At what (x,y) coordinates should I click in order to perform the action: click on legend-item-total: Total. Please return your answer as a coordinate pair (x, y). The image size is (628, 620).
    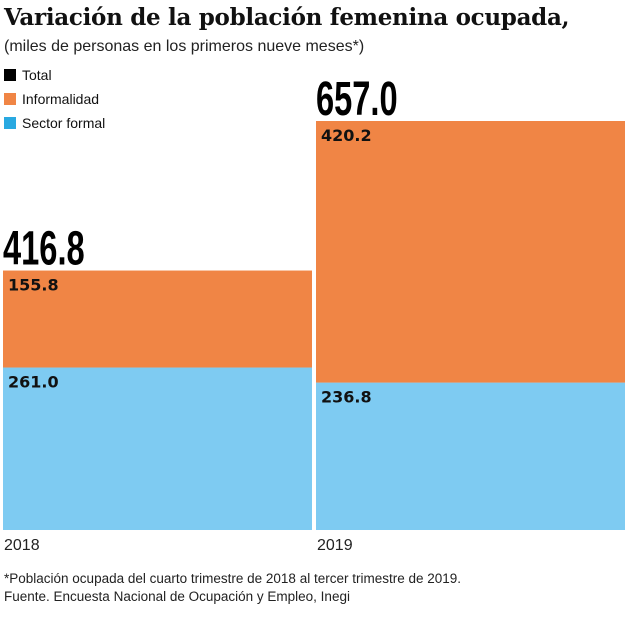
    Looking at the image, I should click on (54, 75).